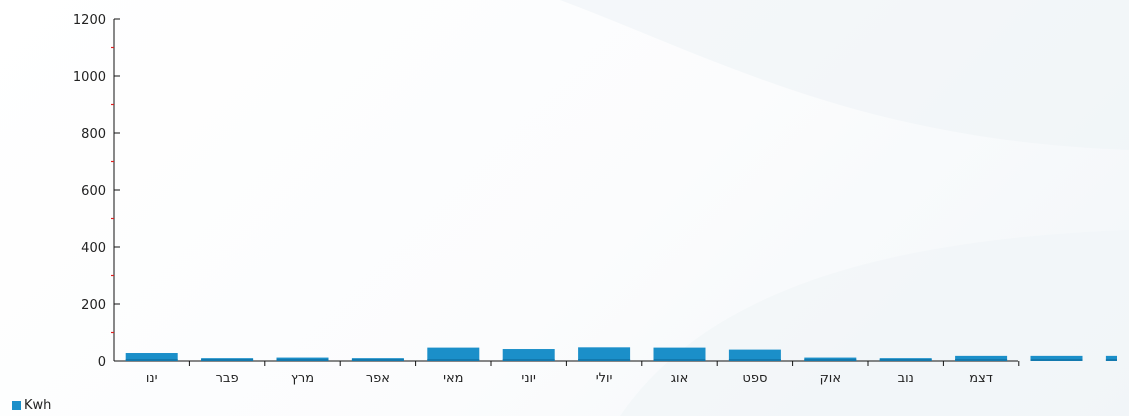 This screenshot has width=1129, height=416. I want to click on y-tick-label: 1200, so click(89, 20).